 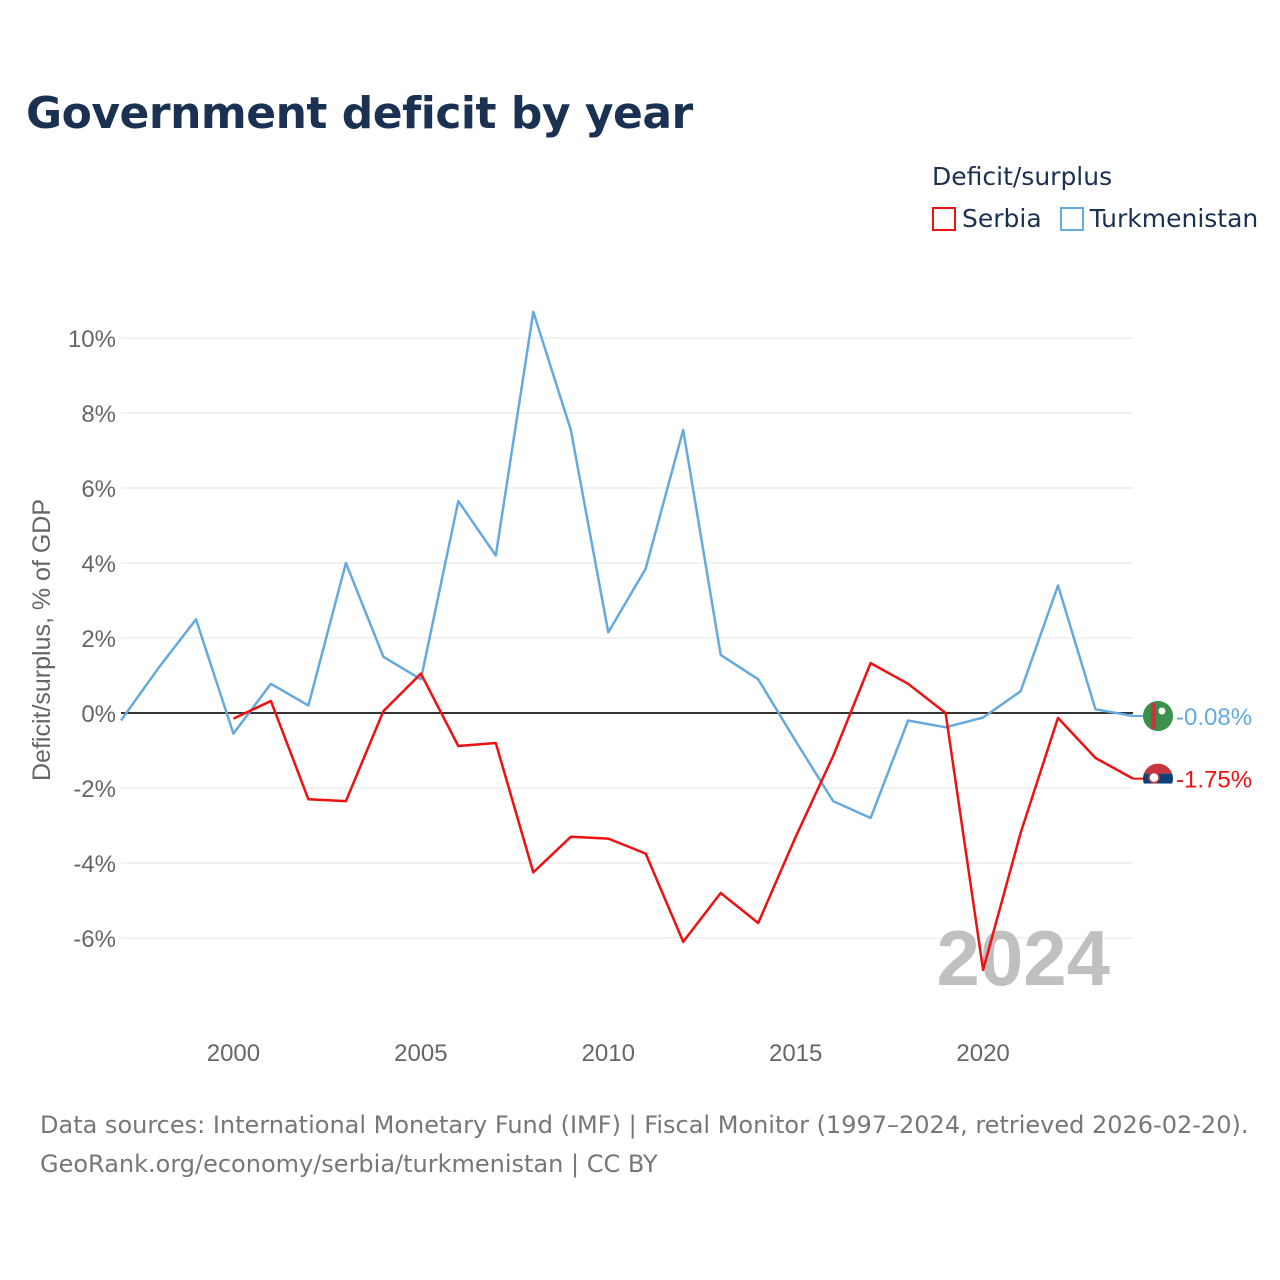 What do you see at coordinates (98, 489) in the screenshot?
I see `y-tick-label: 6%` at bounding box center [98, 489].